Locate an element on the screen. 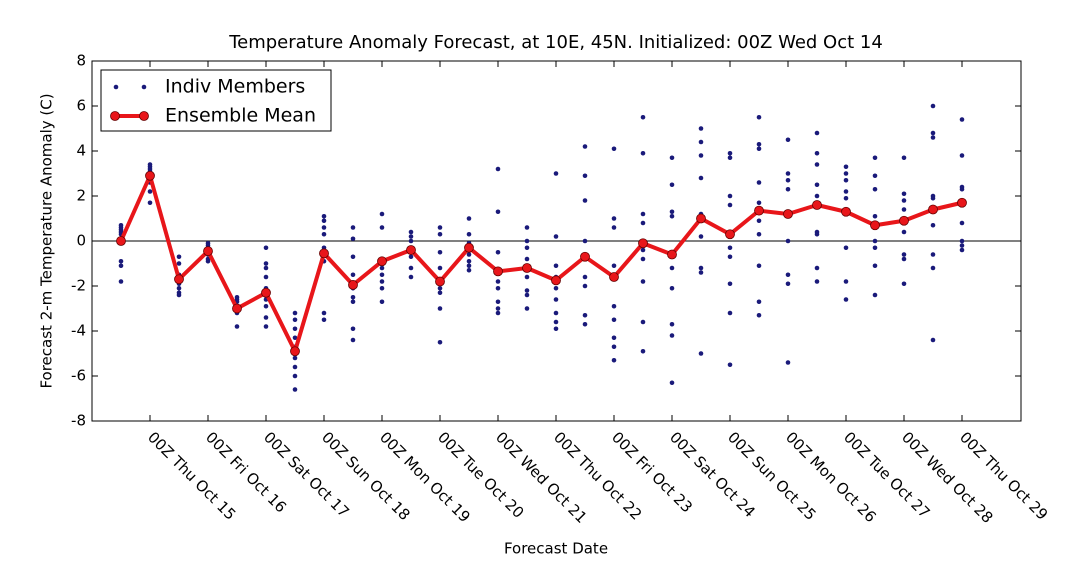 The width and height of the screenshot is (1068, 568). legend-marker is located at coordinates (116, 87).